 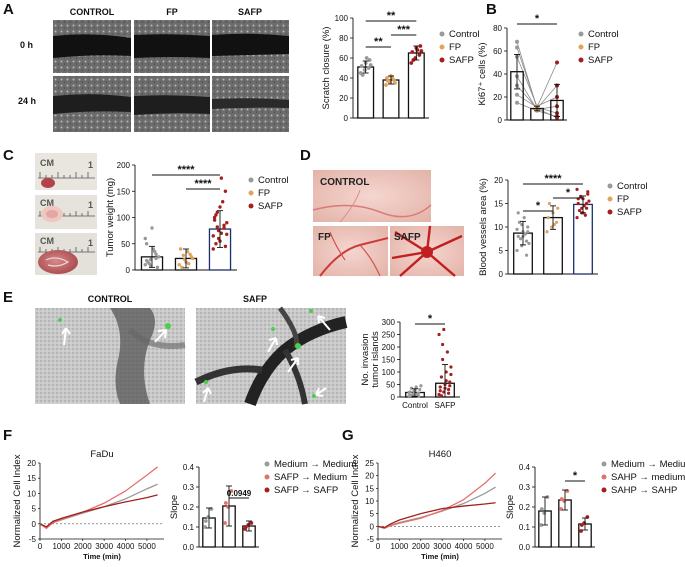 I want to click on y-axis-label: Normalized Cell Index, so click(x=17, y=500).